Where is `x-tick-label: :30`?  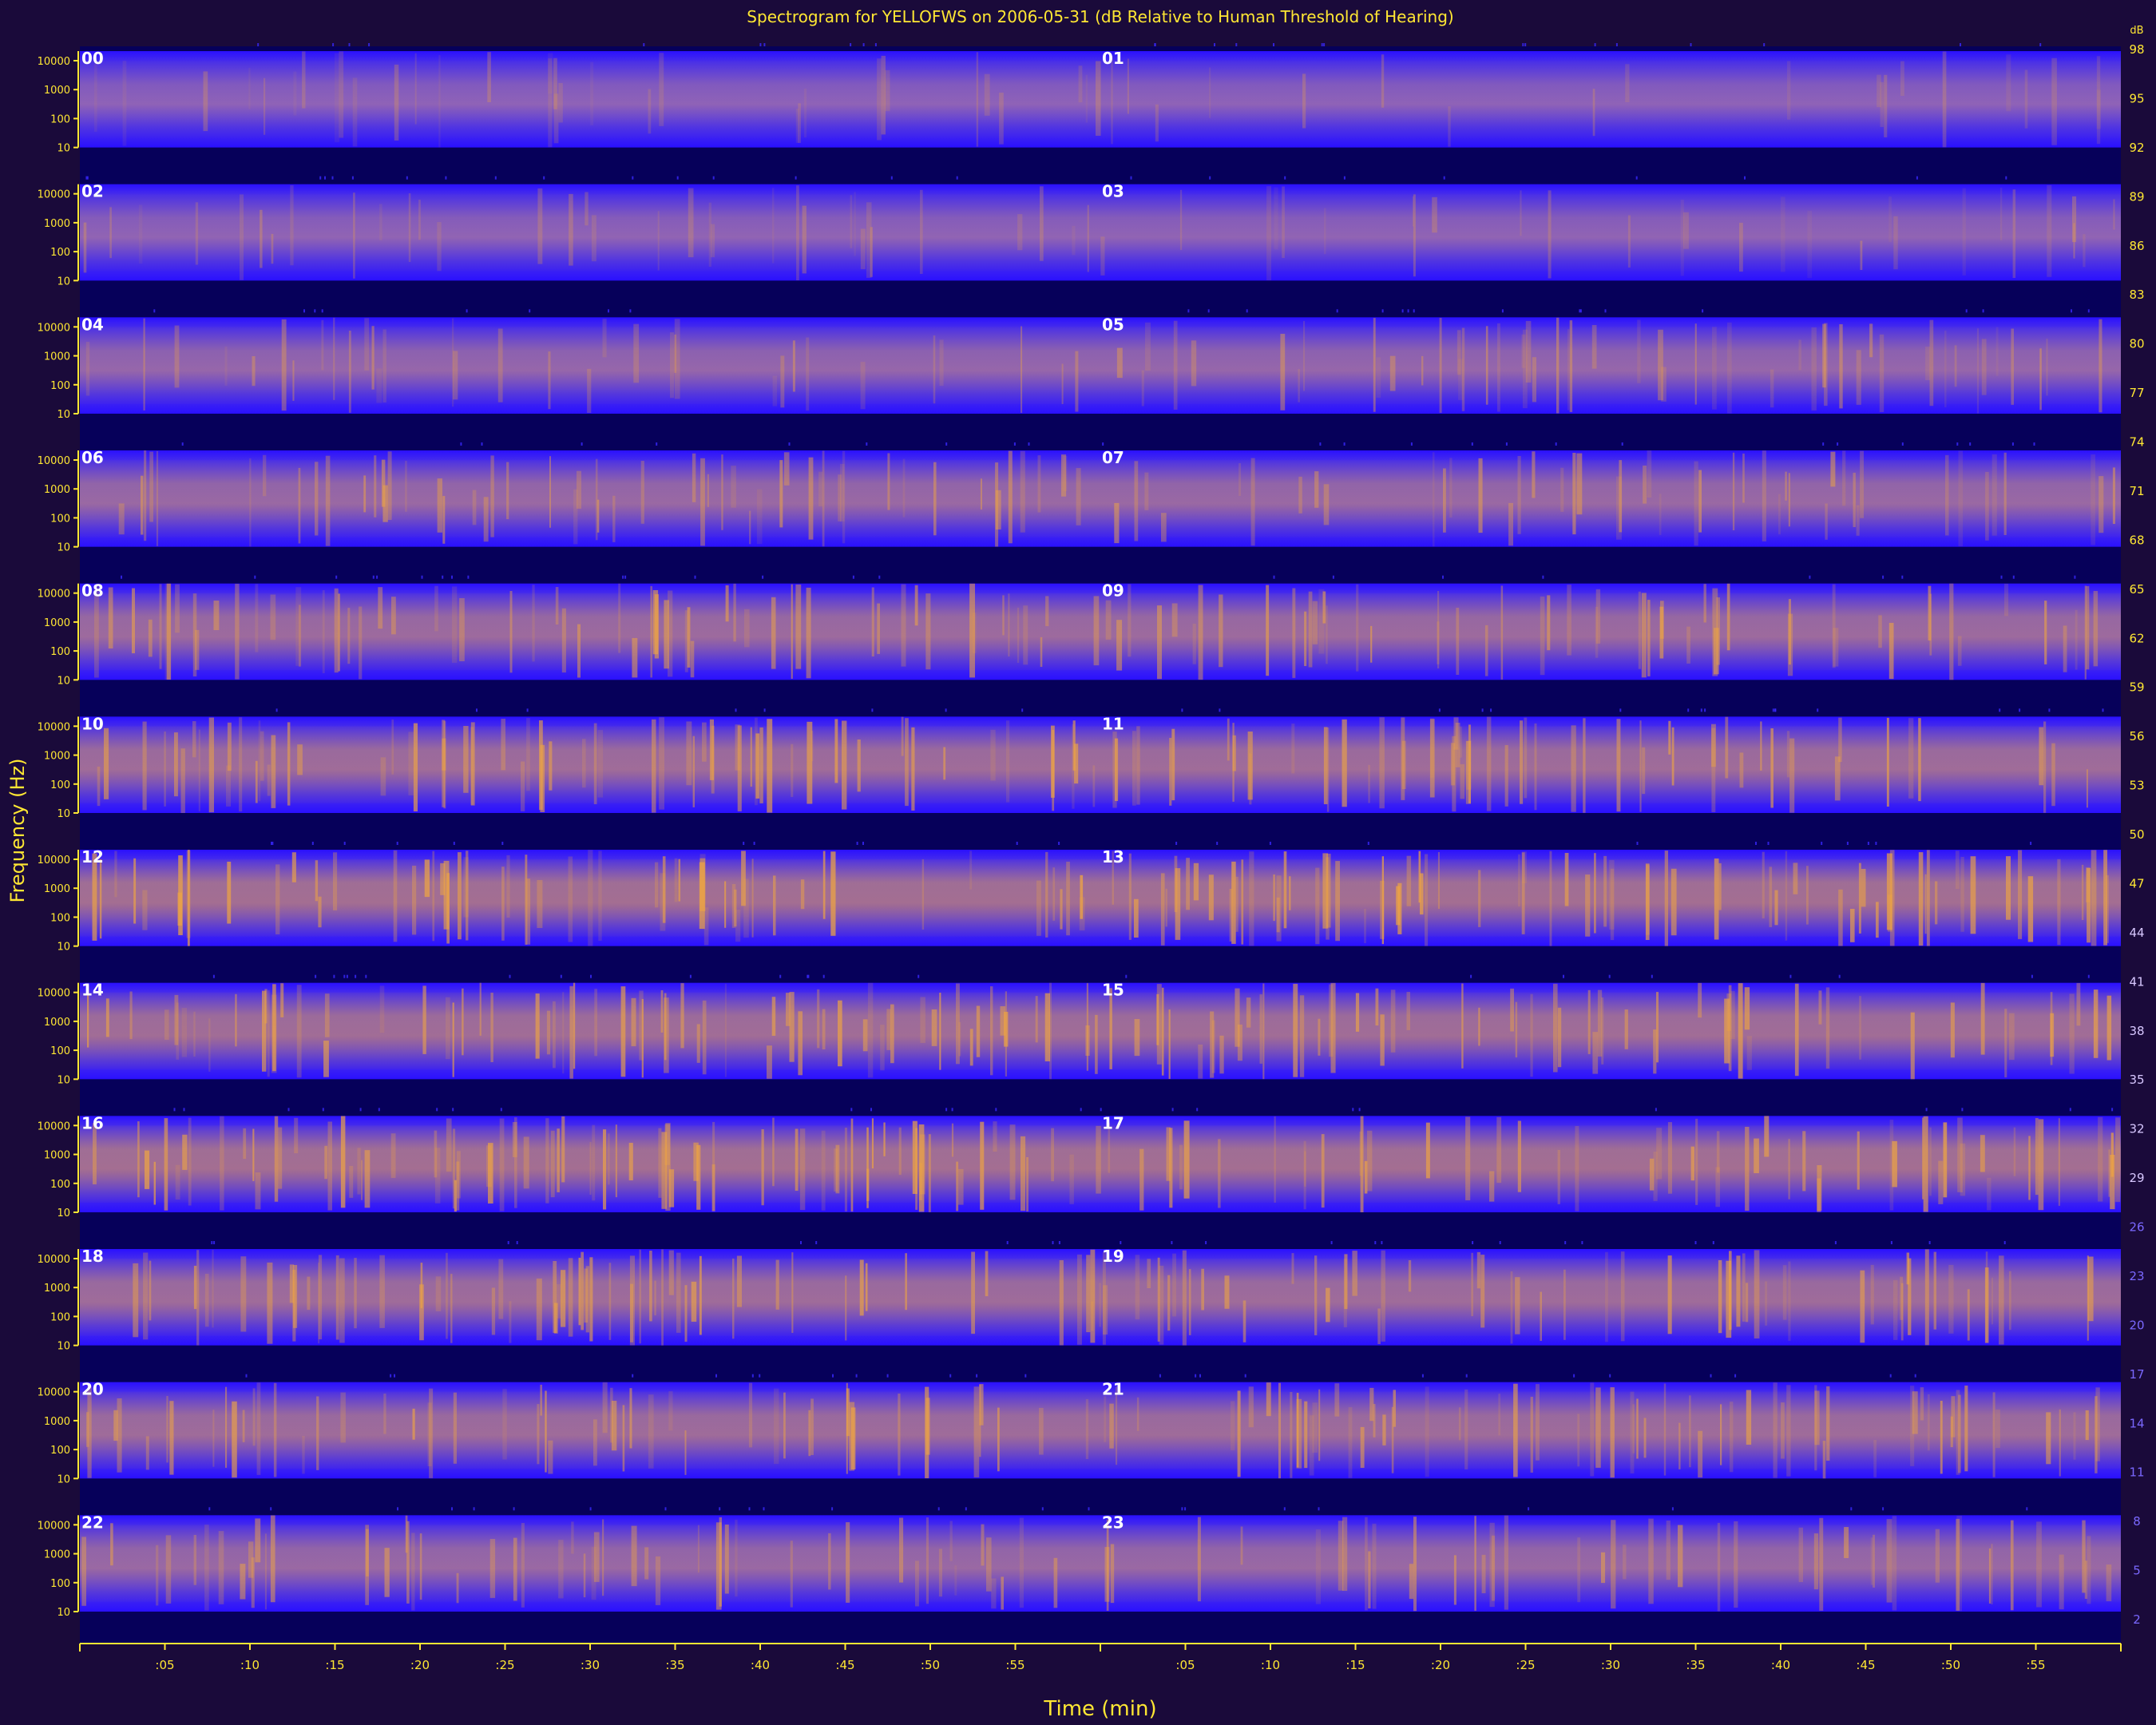 x-tick-label: :30 is located at coordinates (1610, 1665).